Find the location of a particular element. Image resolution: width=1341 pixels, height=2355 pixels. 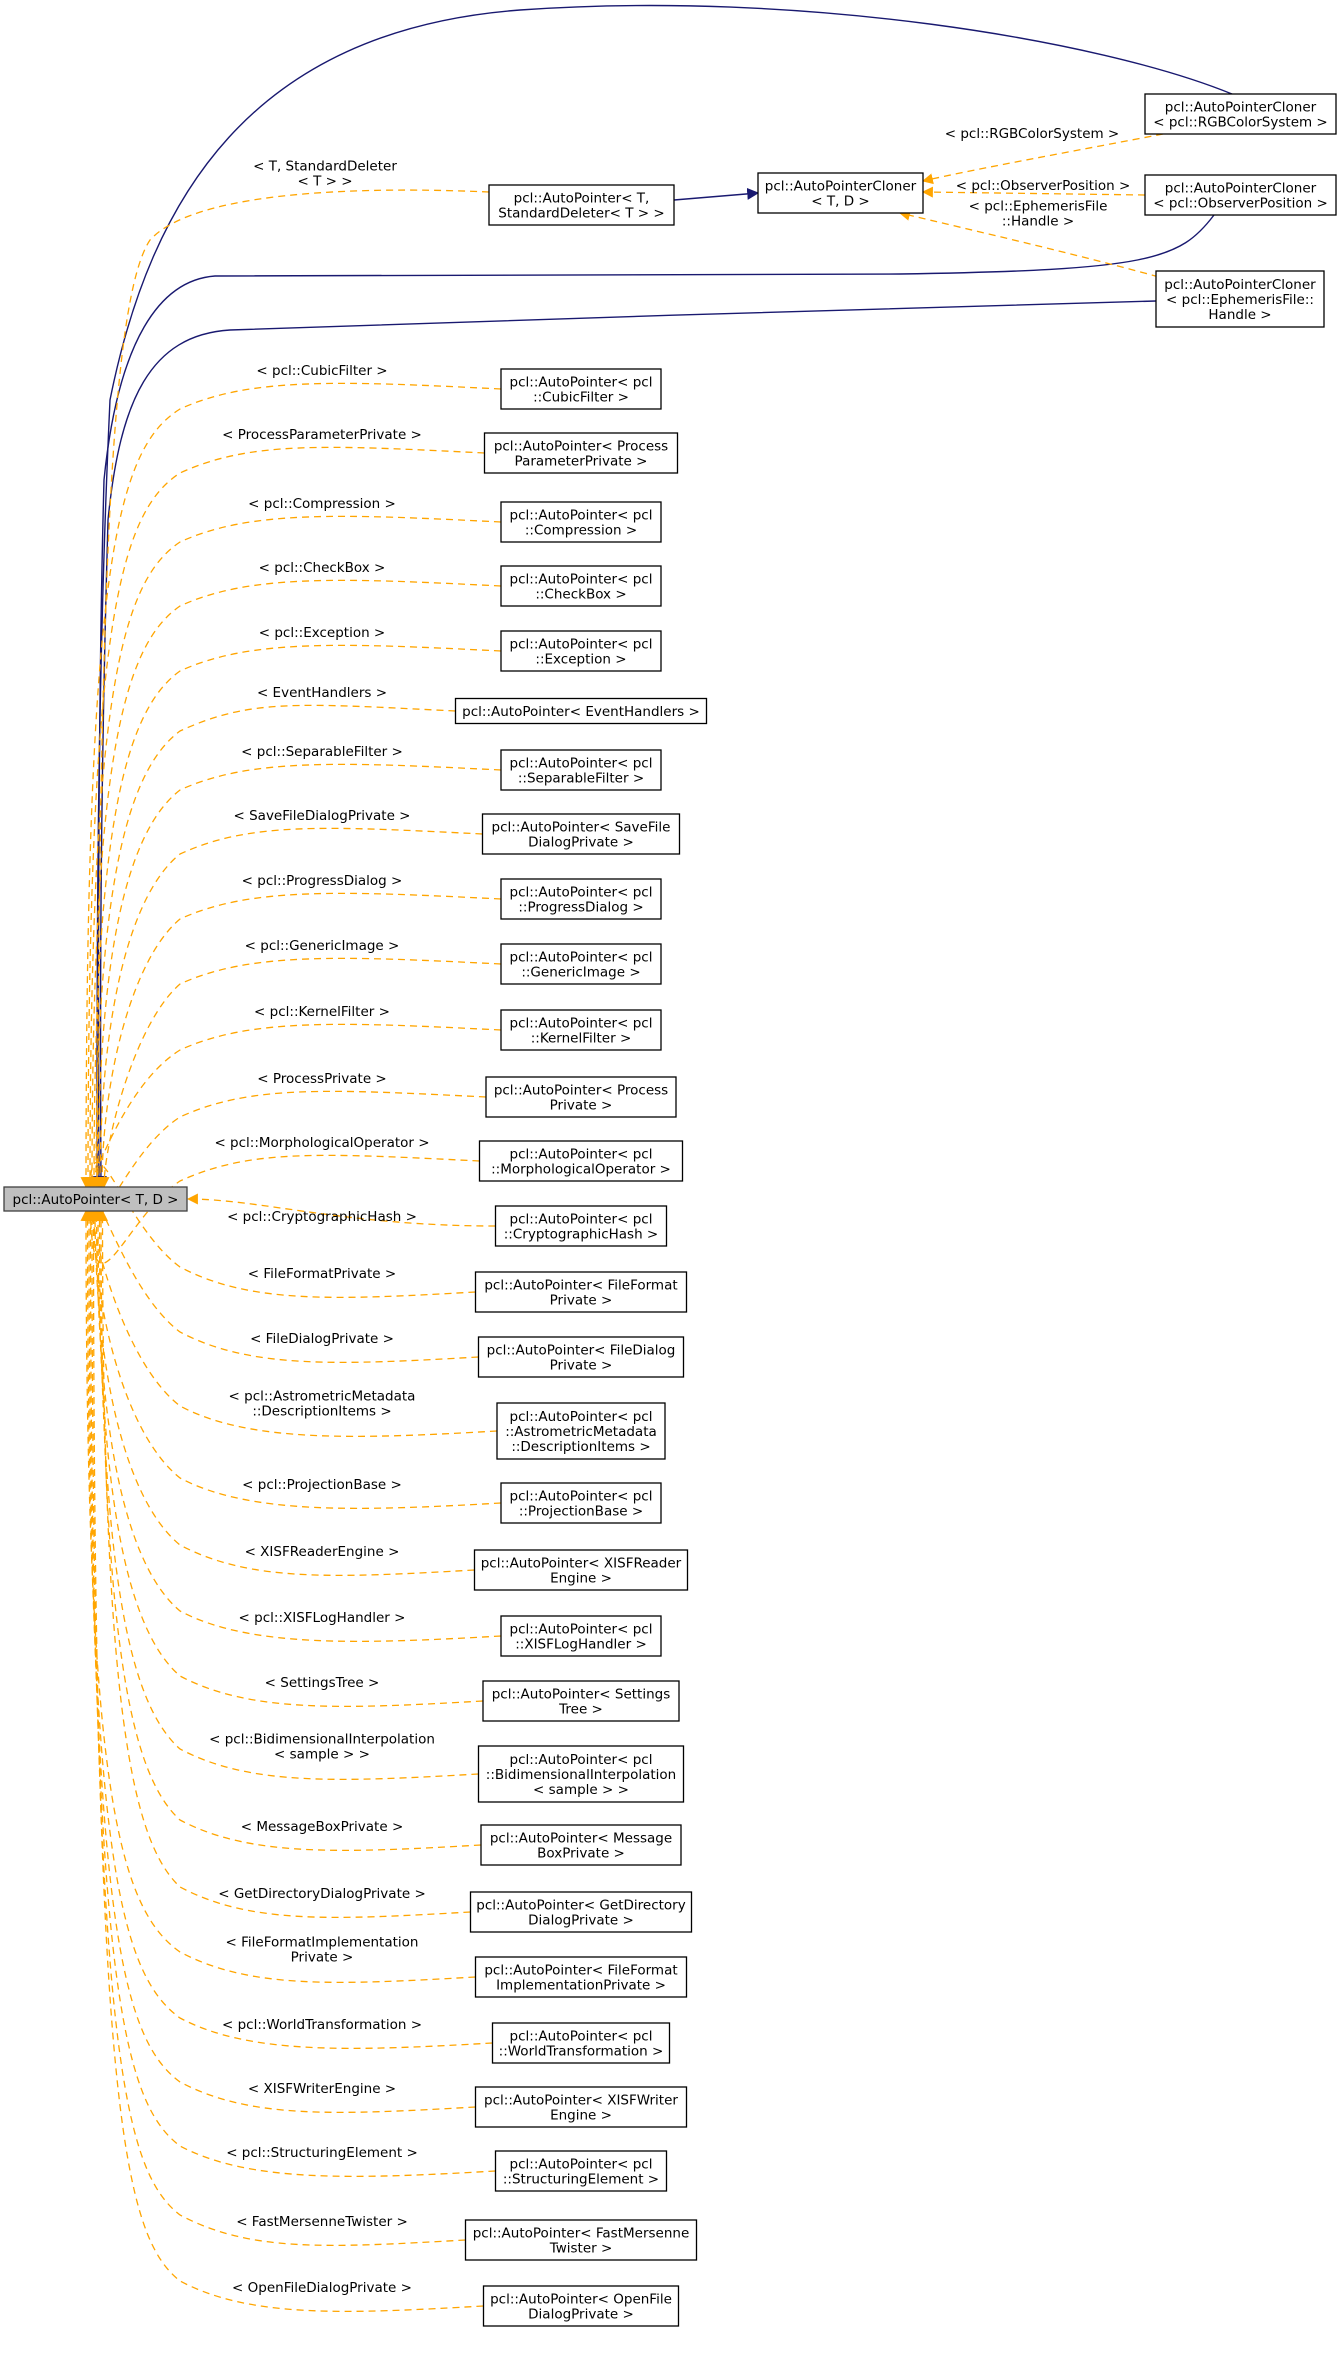

node-pcl-astrometricmetadata-descriptionitems-box is located at coordinates (581, 1431).